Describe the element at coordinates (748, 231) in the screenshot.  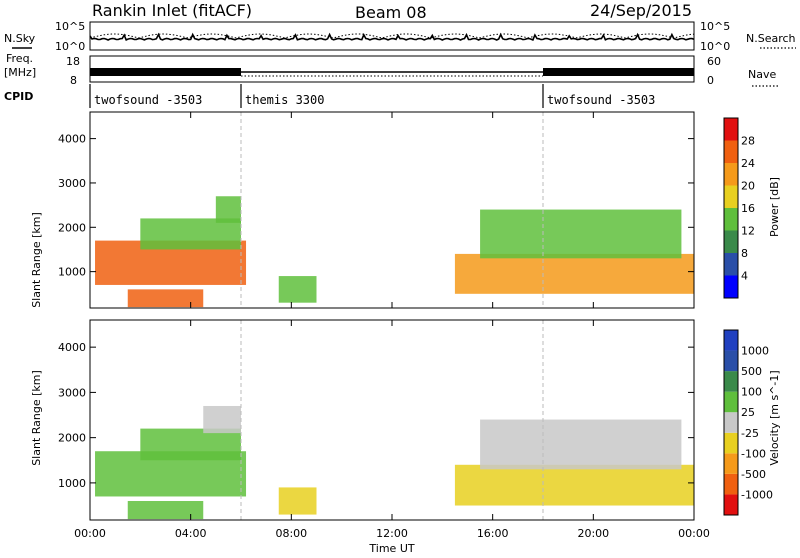
I see `colorbar-tick-label: 12` at that location.